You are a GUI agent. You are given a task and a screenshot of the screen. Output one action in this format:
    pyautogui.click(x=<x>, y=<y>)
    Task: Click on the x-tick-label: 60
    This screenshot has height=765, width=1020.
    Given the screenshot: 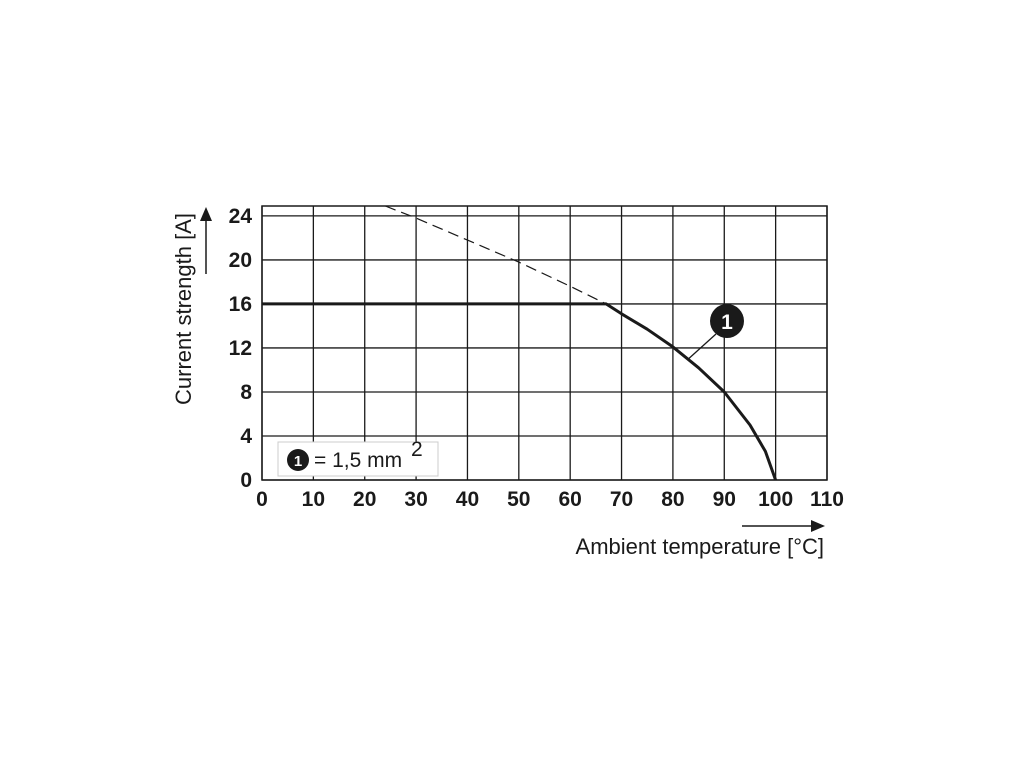 What is the action you would take?
    pyautogui.click(x=570, y=499)
    